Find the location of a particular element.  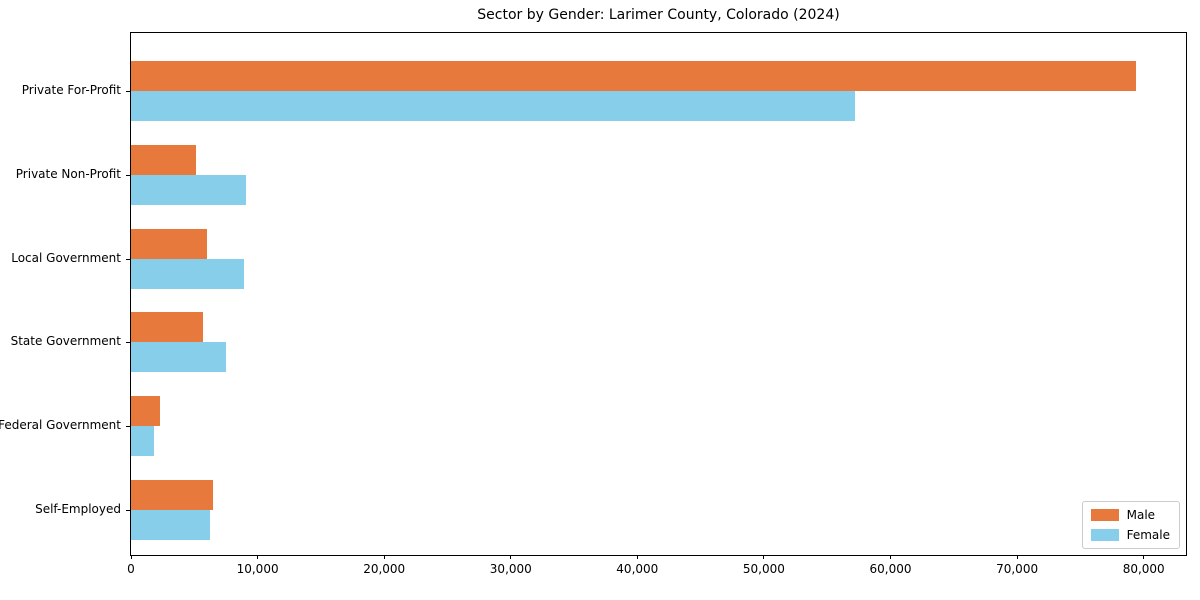

x-tick-label: 10,000 is located at coordinates (257, 569).